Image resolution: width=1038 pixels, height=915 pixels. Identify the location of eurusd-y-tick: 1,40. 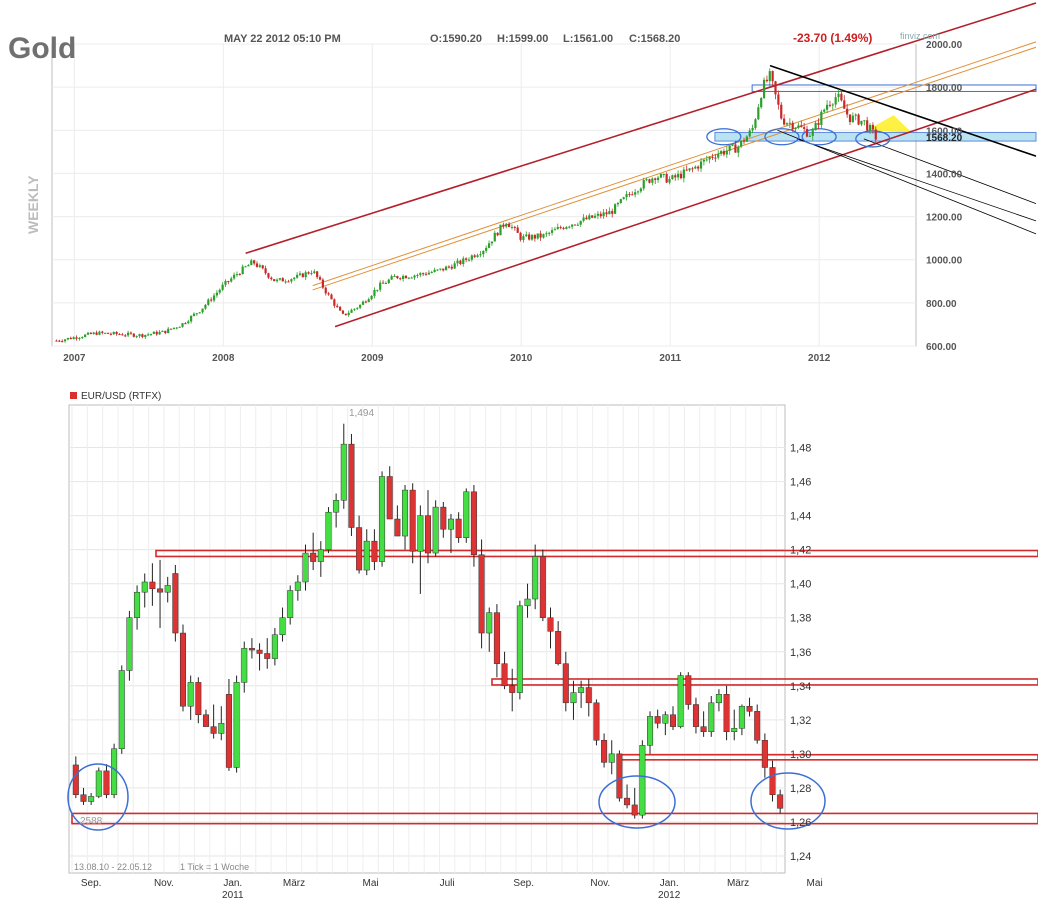
(800, 585).